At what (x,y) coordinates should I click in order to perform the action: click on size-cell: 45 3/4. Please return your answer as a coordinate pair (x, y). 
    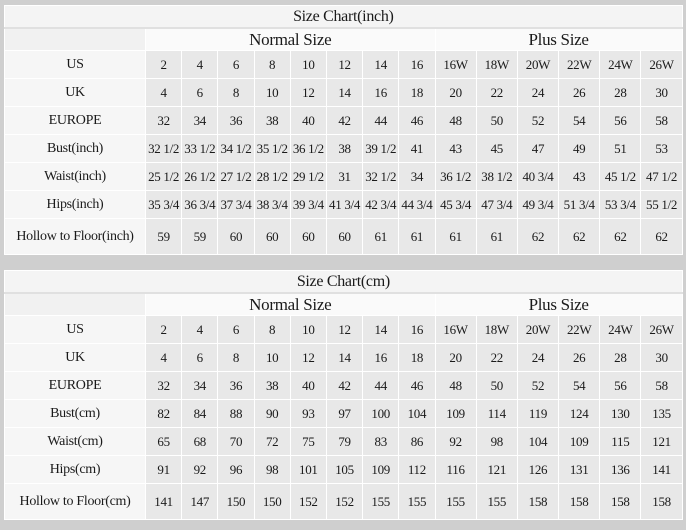
    Looking at the image, I should click on (455, 204).